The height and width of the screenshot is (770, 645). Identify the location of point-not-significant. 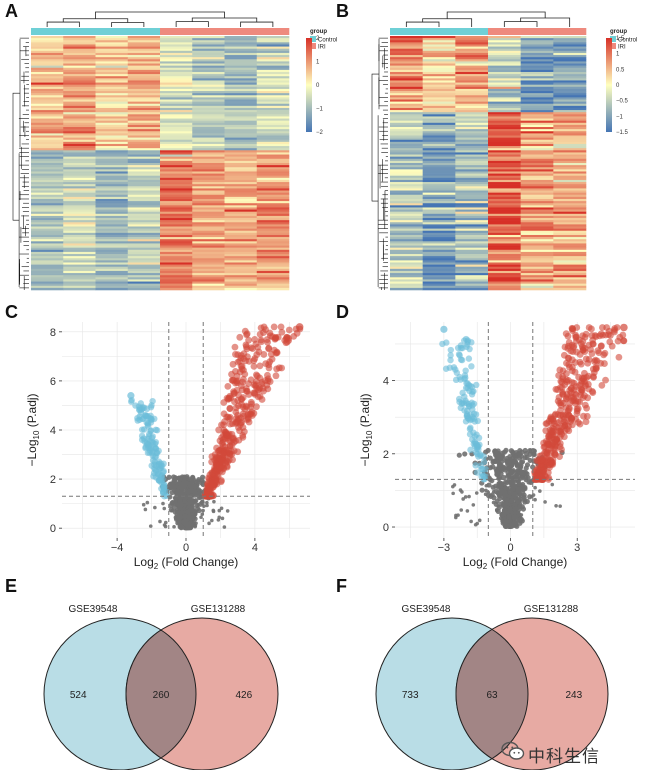
(493, 487).